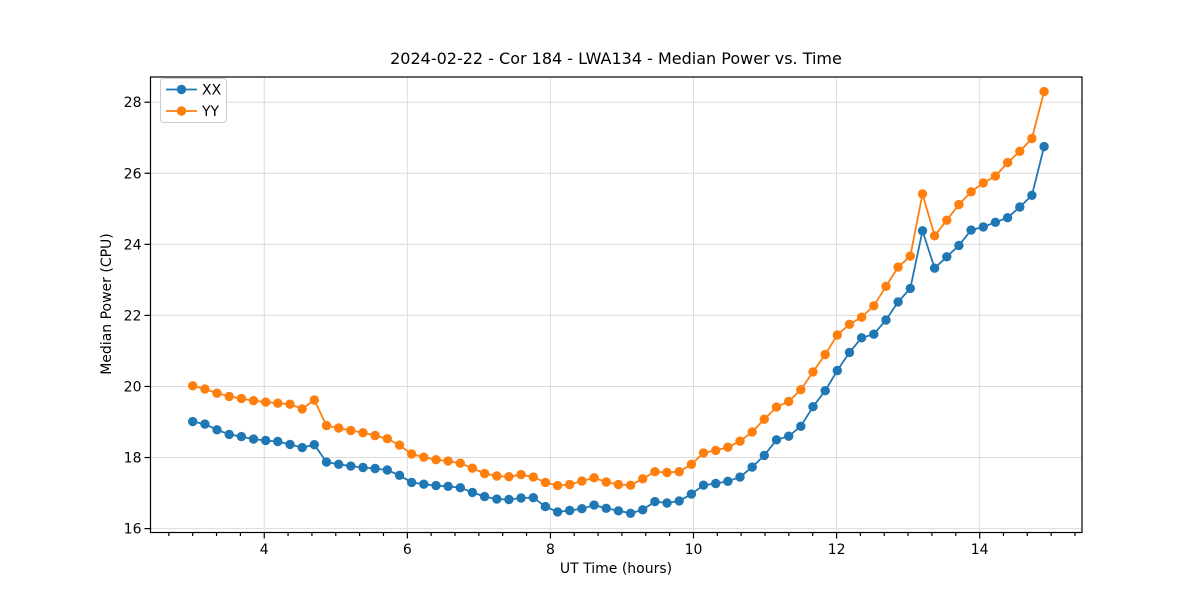  Describe the element at coordinates (107, 304) in the screenshot. I see `y-axis-label: Median Power (CPU)` at that location.